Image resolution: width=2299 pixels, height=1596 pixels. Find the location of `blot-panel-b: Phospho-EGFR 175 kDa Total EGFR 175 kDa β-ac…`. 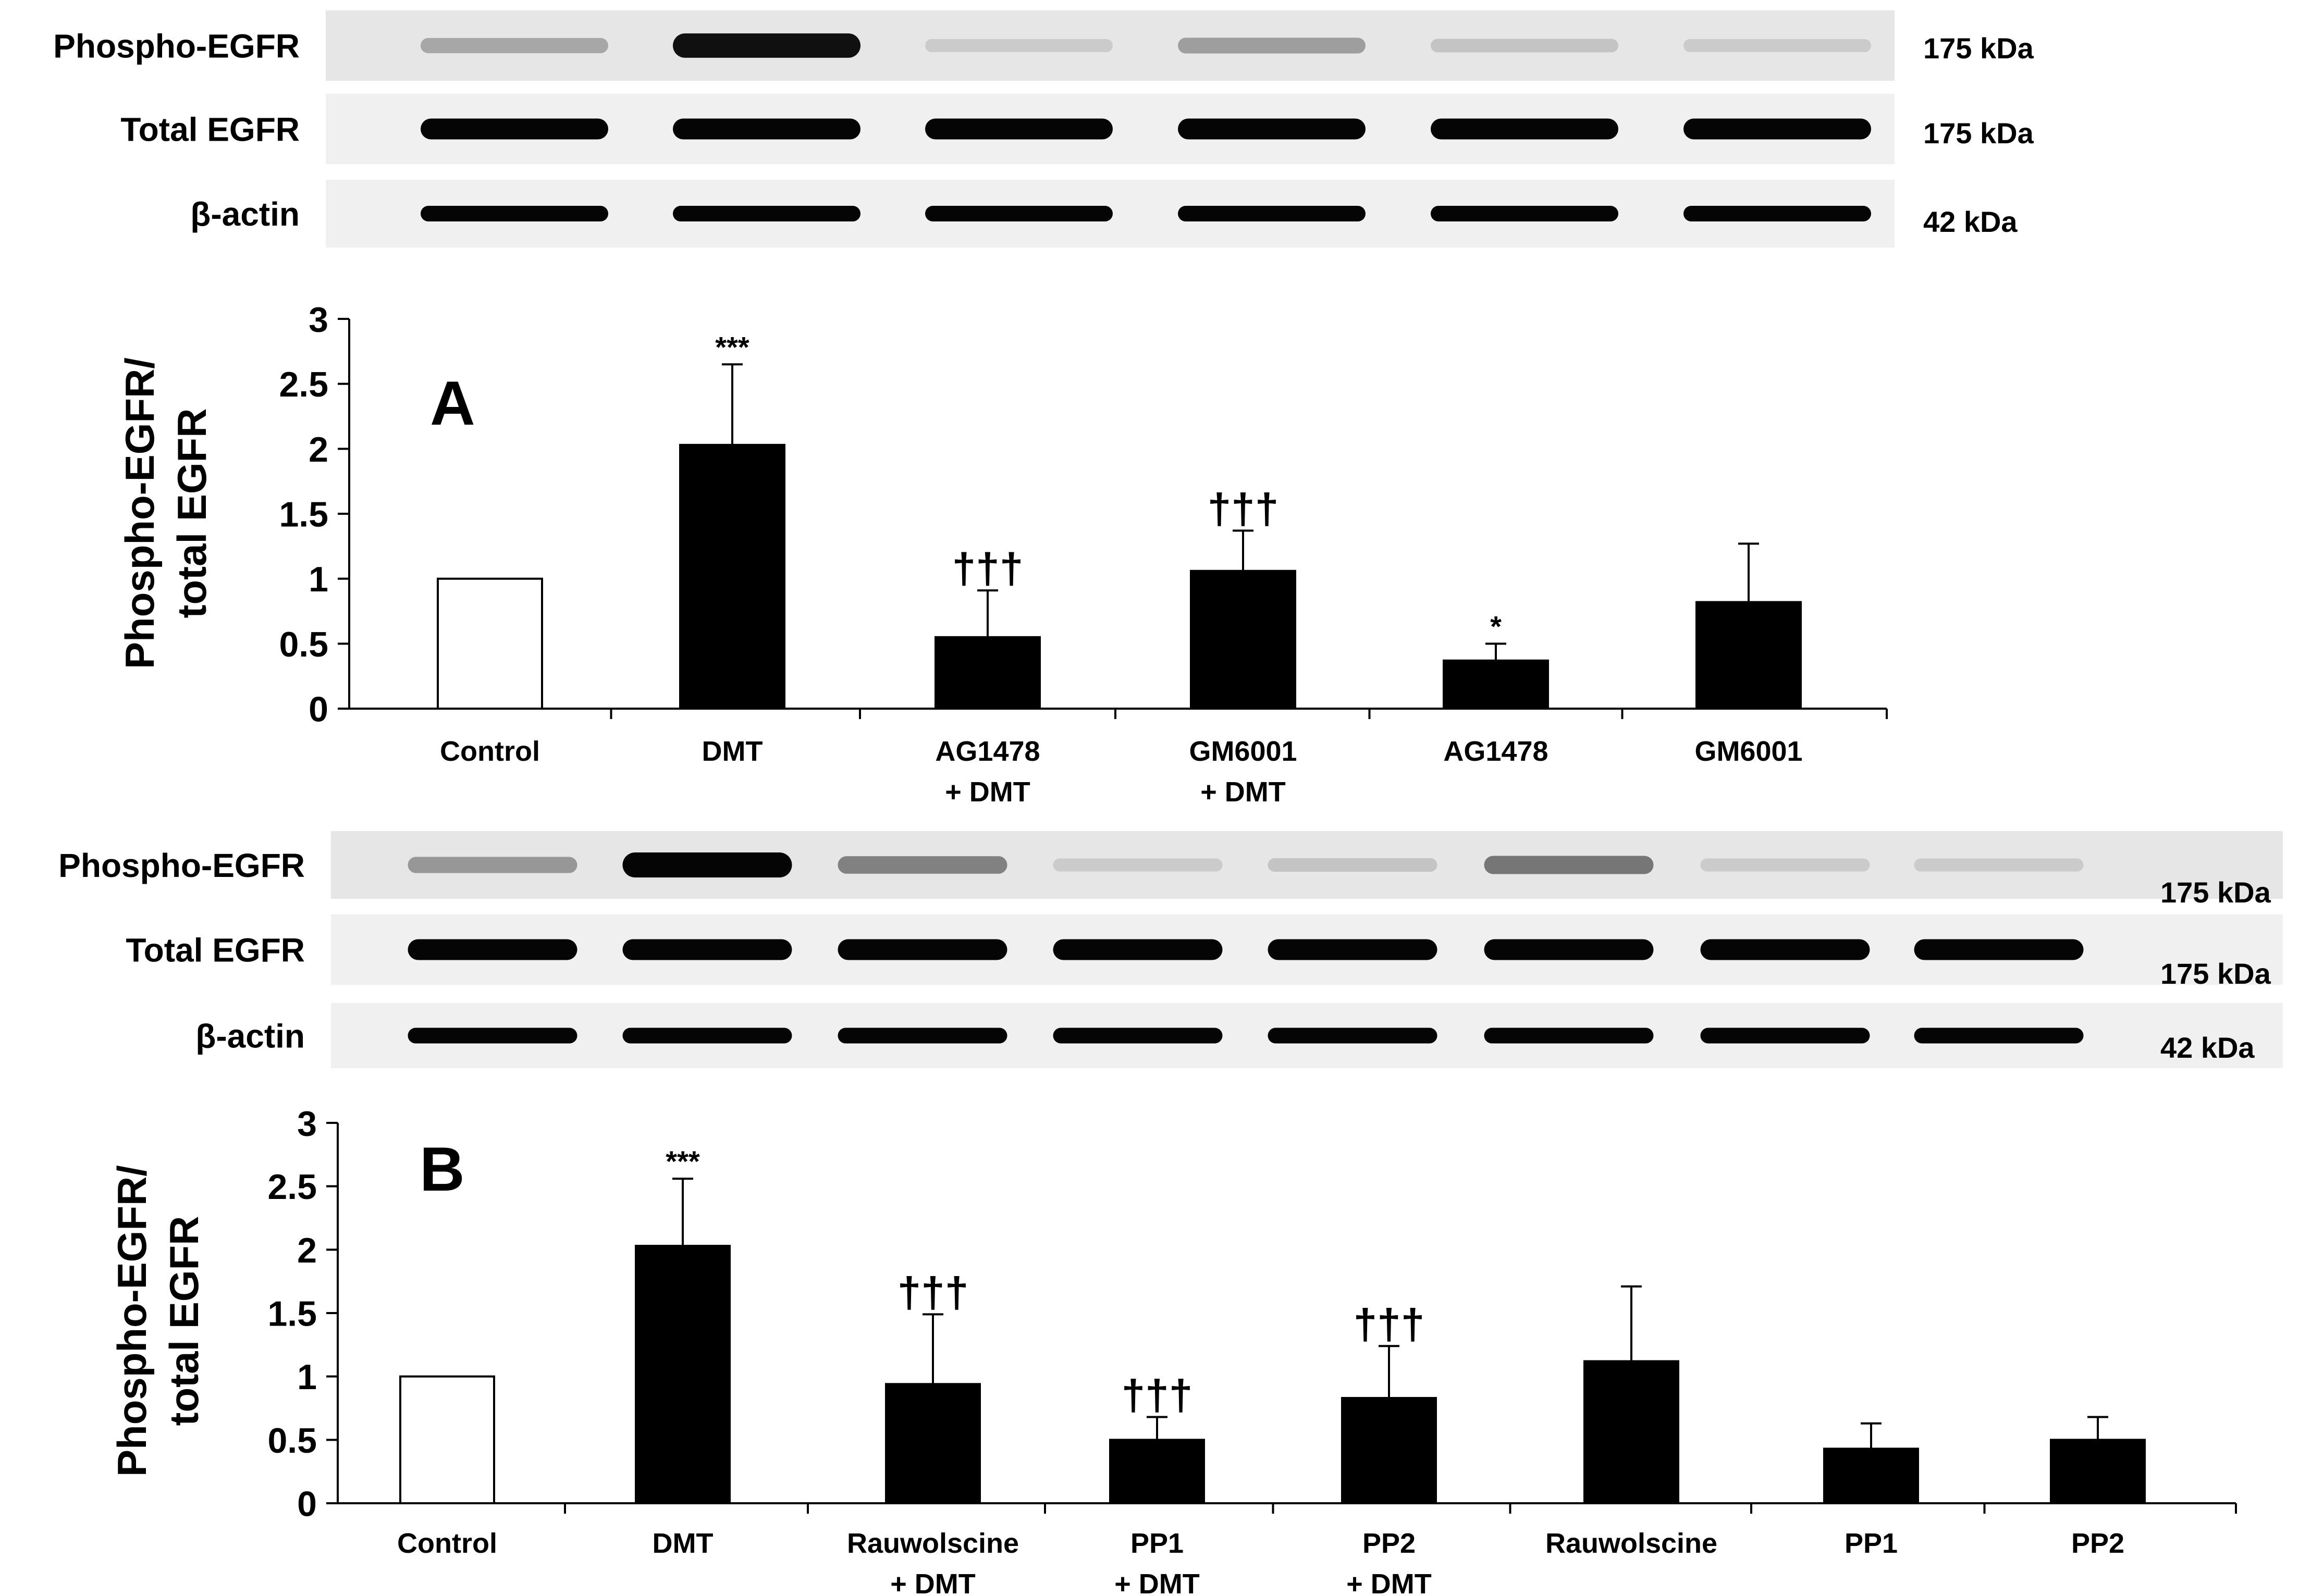

blot-panel-b: Phospho-EGFR 175 kDa Total EGFR 175 kDa β-ac… is located at coordinates (1170, 949).